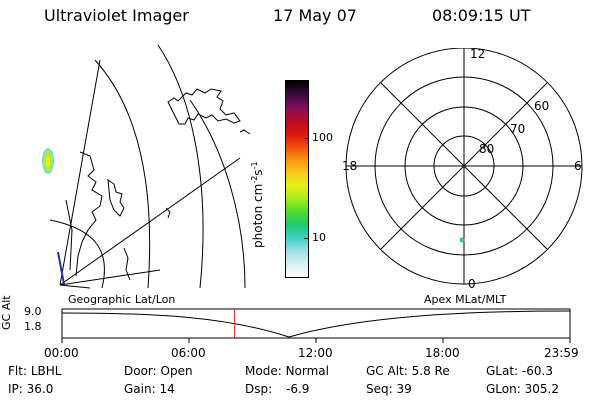 The height and width of the screenshot is (400, 600). Describe the element at coordinates (578, 166) in the screenshot. I see `mlt-label-right: 6` at that location.